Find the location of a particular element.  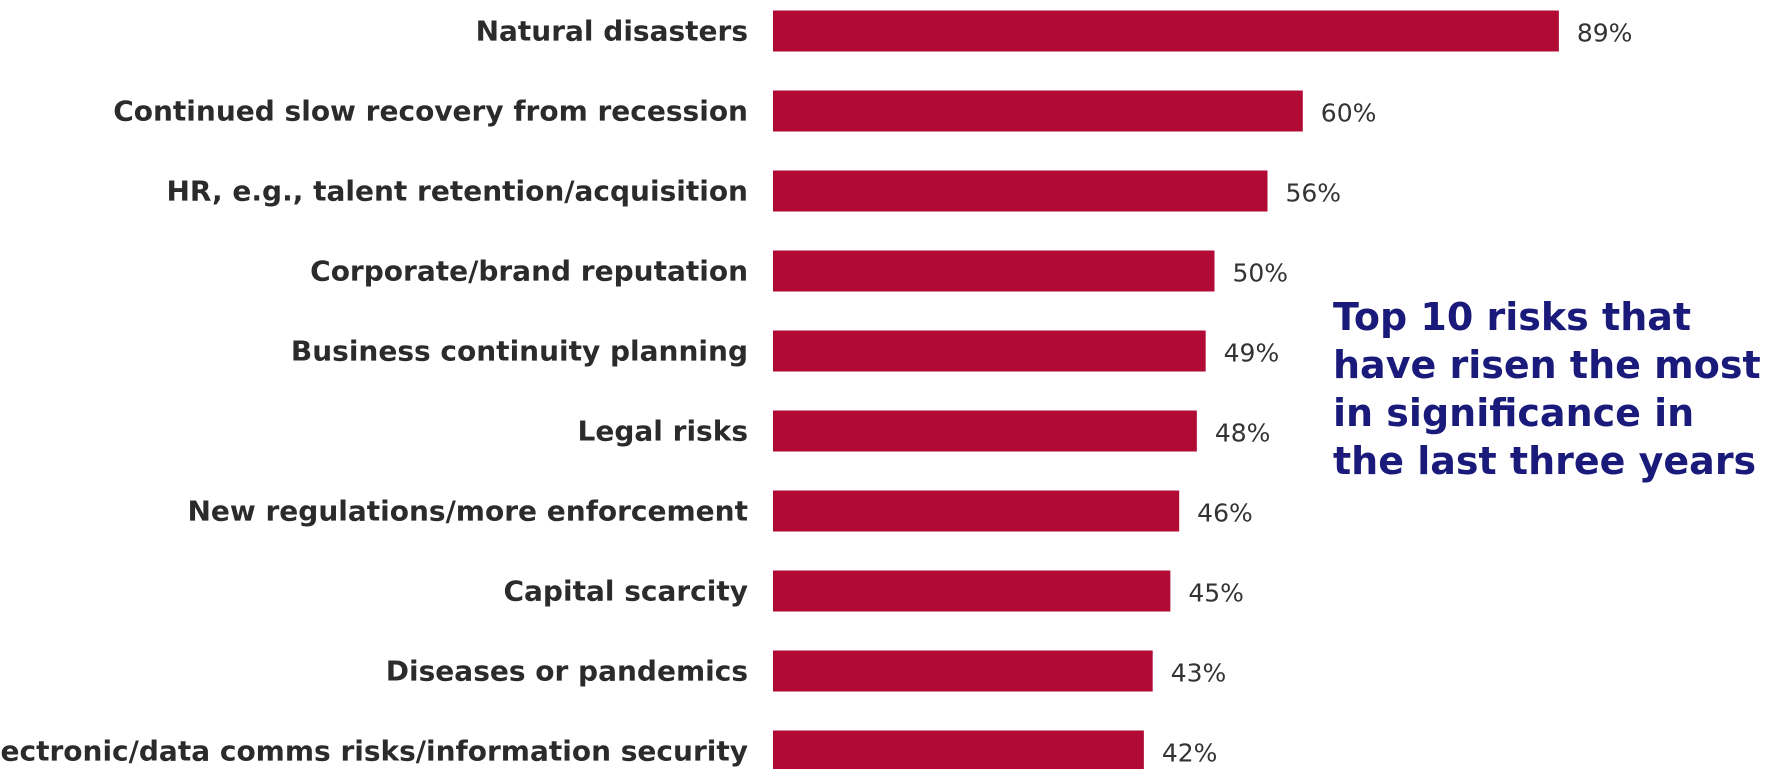

value-label: 48% is located at coordinates (1243, 433).